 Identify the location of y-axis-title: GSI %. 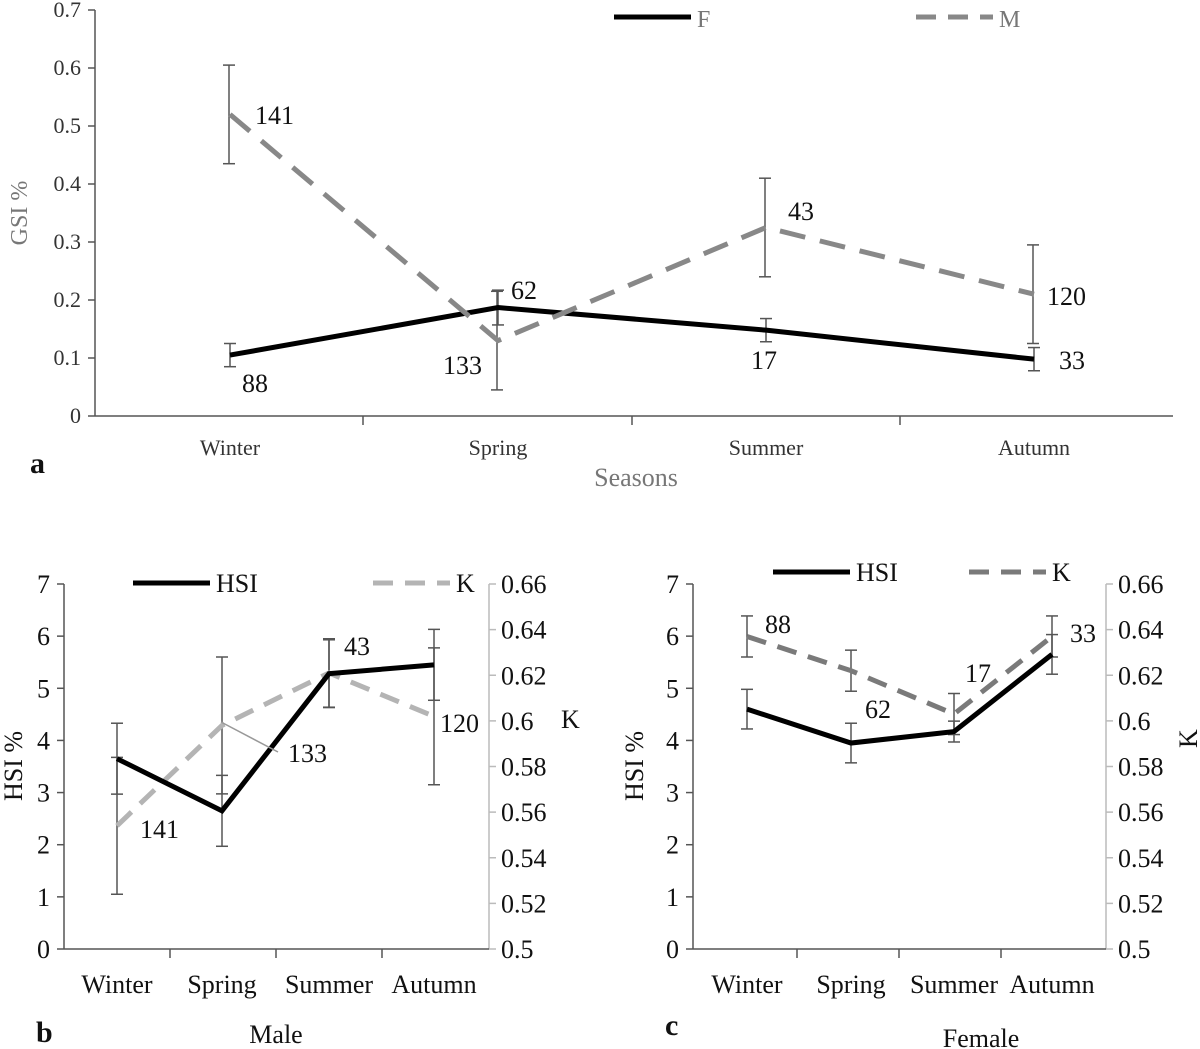
(20, 213).